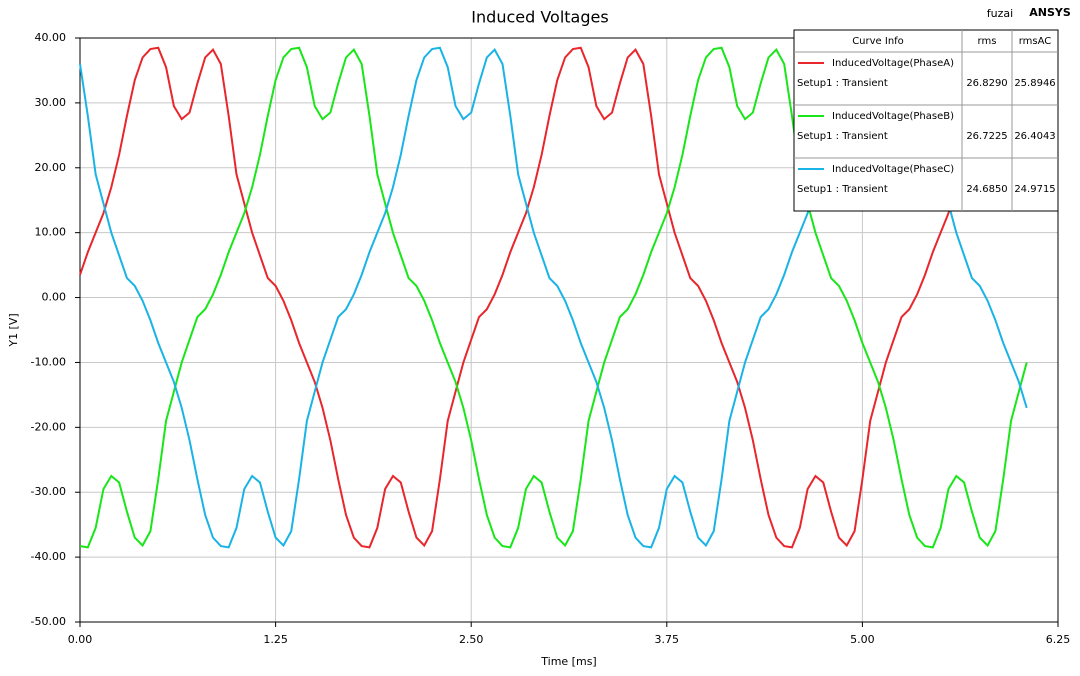  I want to click on y-tick-label: 40.00, so click(51, 37).